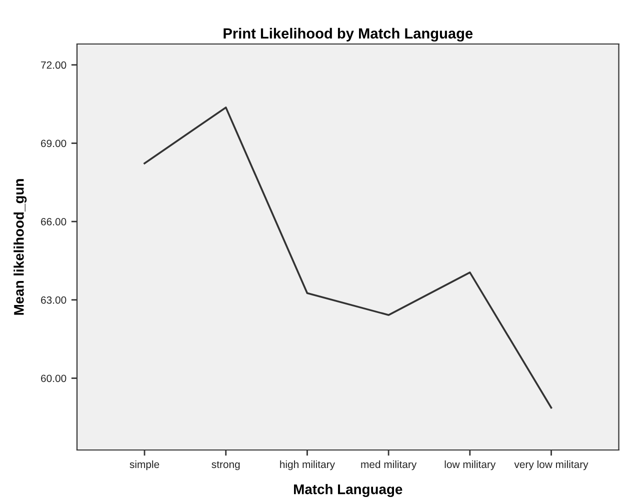 Image resolution: width=620 pixels, height=499 pixels. What do you see at coordinates (53, 65) in the screenshot?
I see `y-tick-label: 72.00` at bounding box center [53, 65].